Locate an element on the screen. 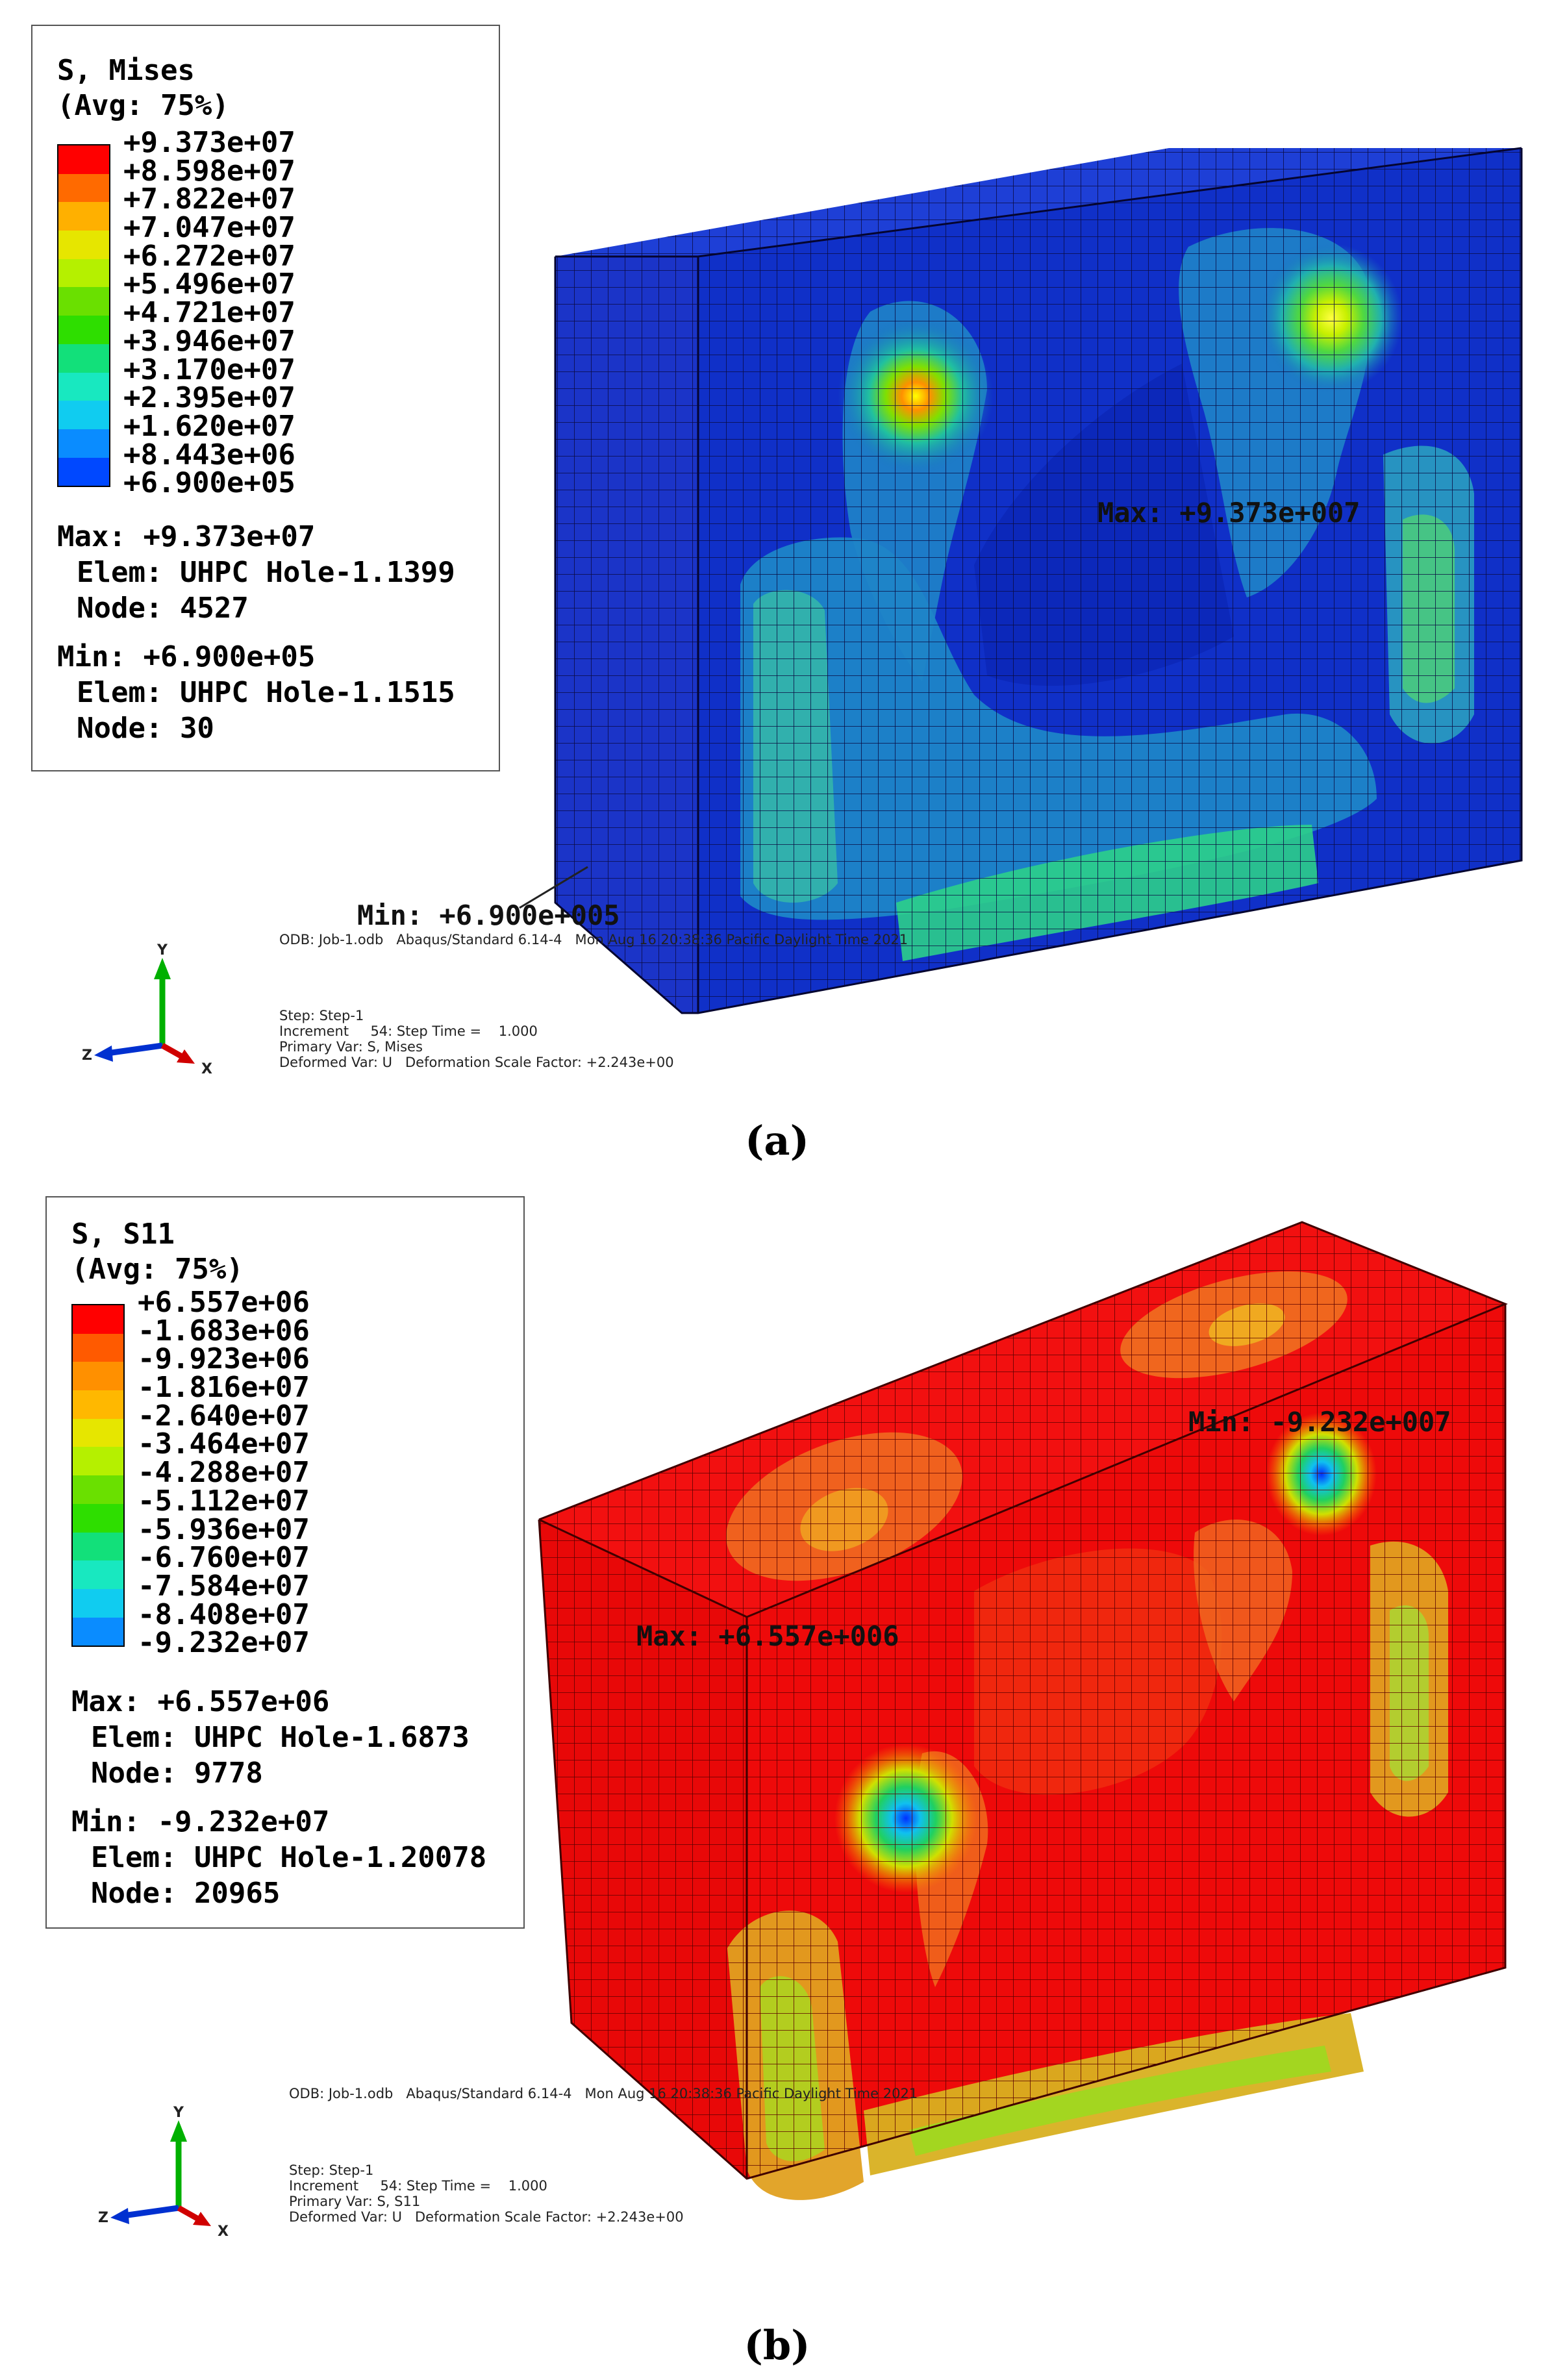  legend-max-node: Node: 9778 is located at coordinates (177, 1774).